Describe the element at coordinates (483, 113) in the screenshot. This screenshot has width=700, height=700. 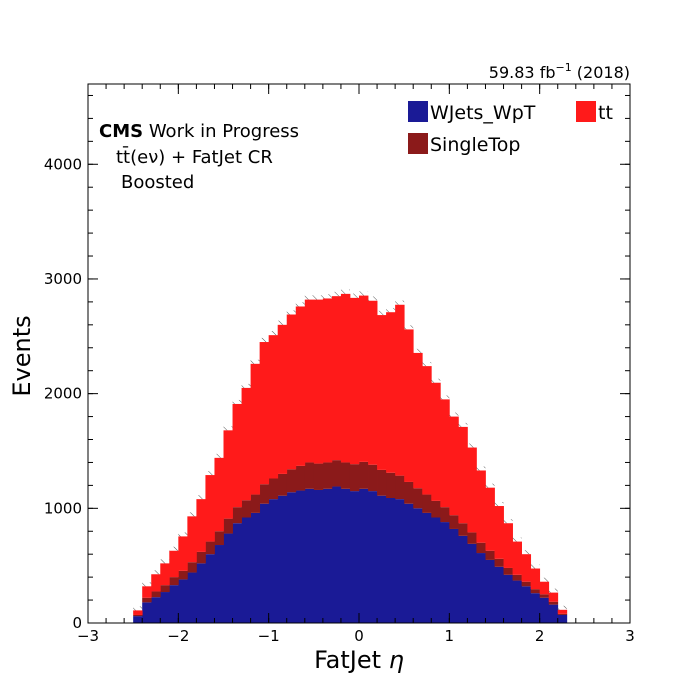
I see `legend-label-wjets-wpt: WJets_WpT` at that location.